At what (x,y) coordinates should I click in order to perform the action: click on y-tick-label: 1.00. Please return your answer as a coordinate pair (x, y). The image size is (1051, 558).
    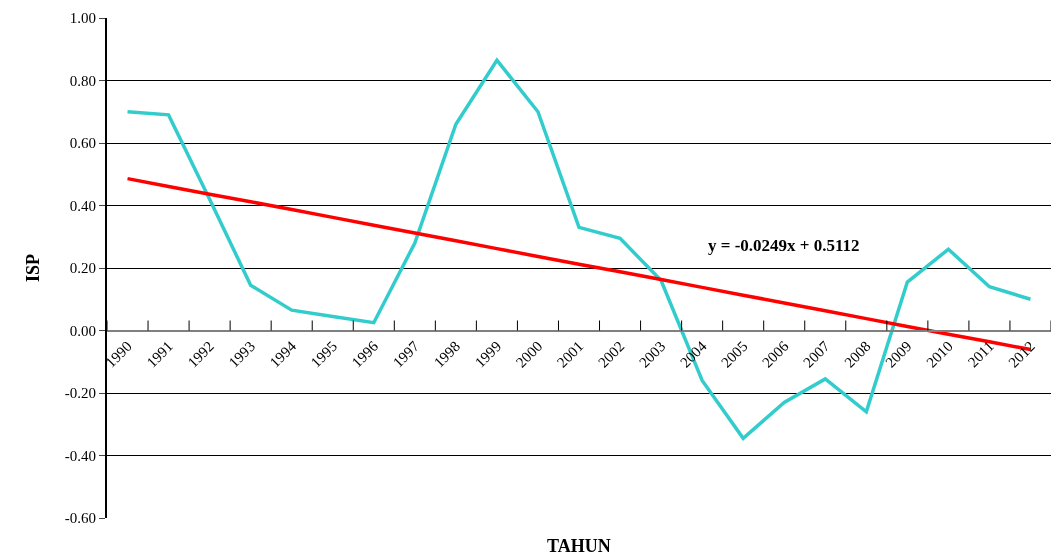
    Looking at the image, I should click on (82, 18).